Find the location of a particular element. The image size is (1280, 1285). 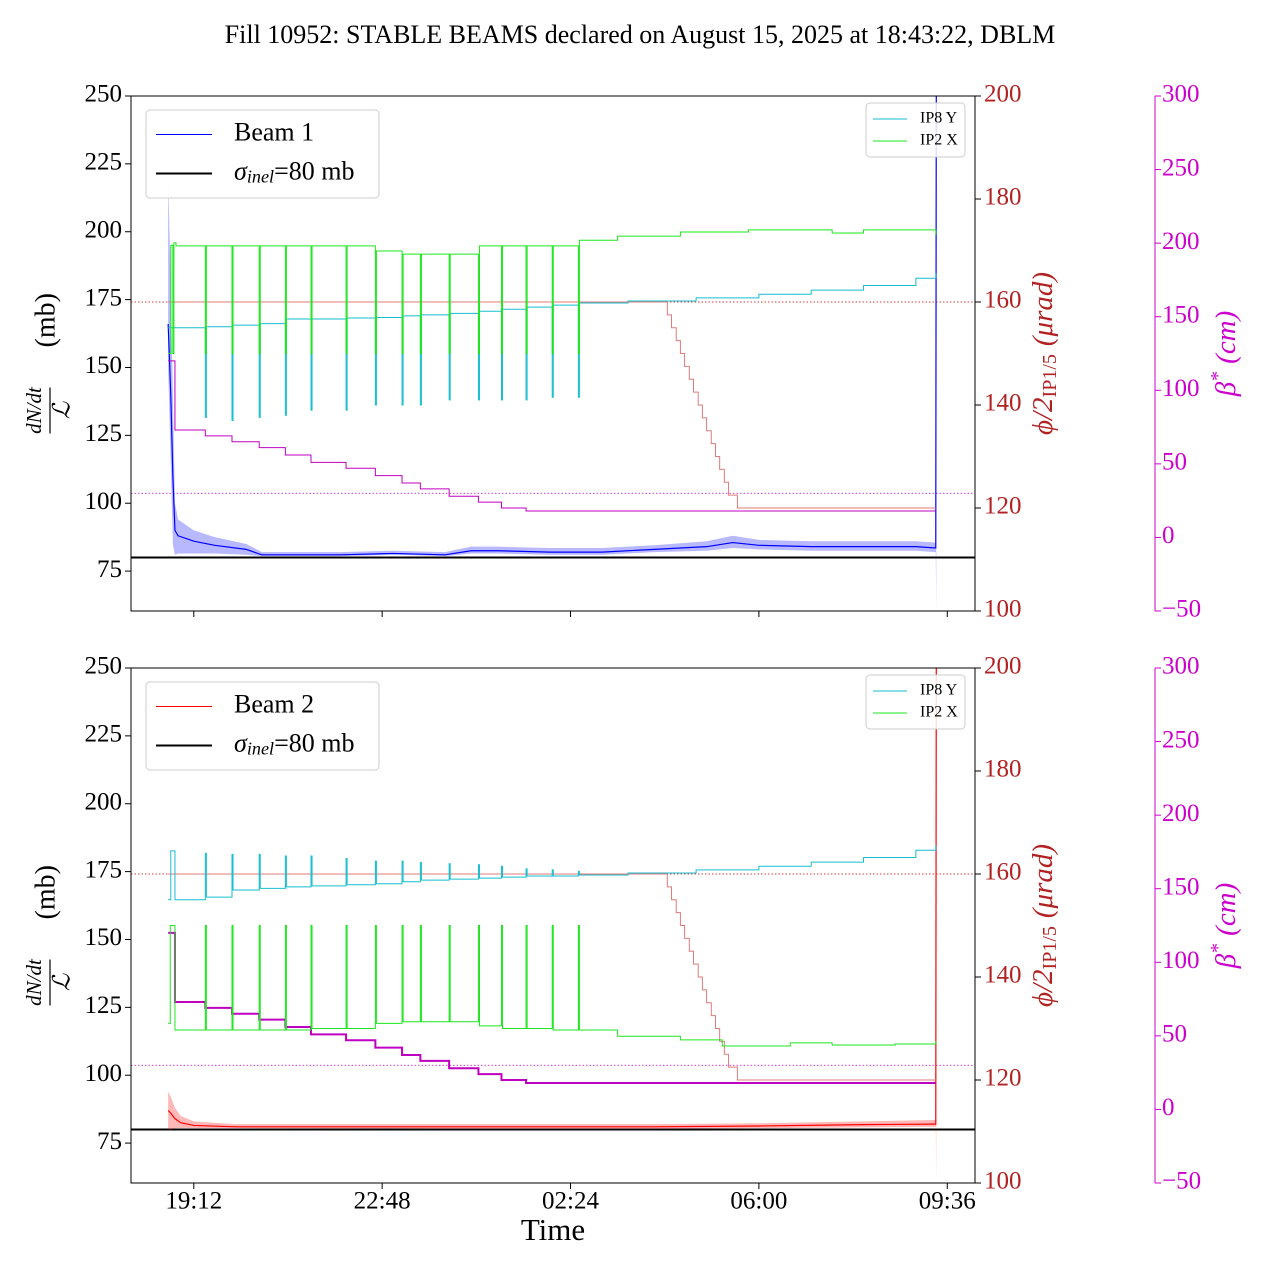

y3-tick-label: 300 is located at coordinates (1181, 94).